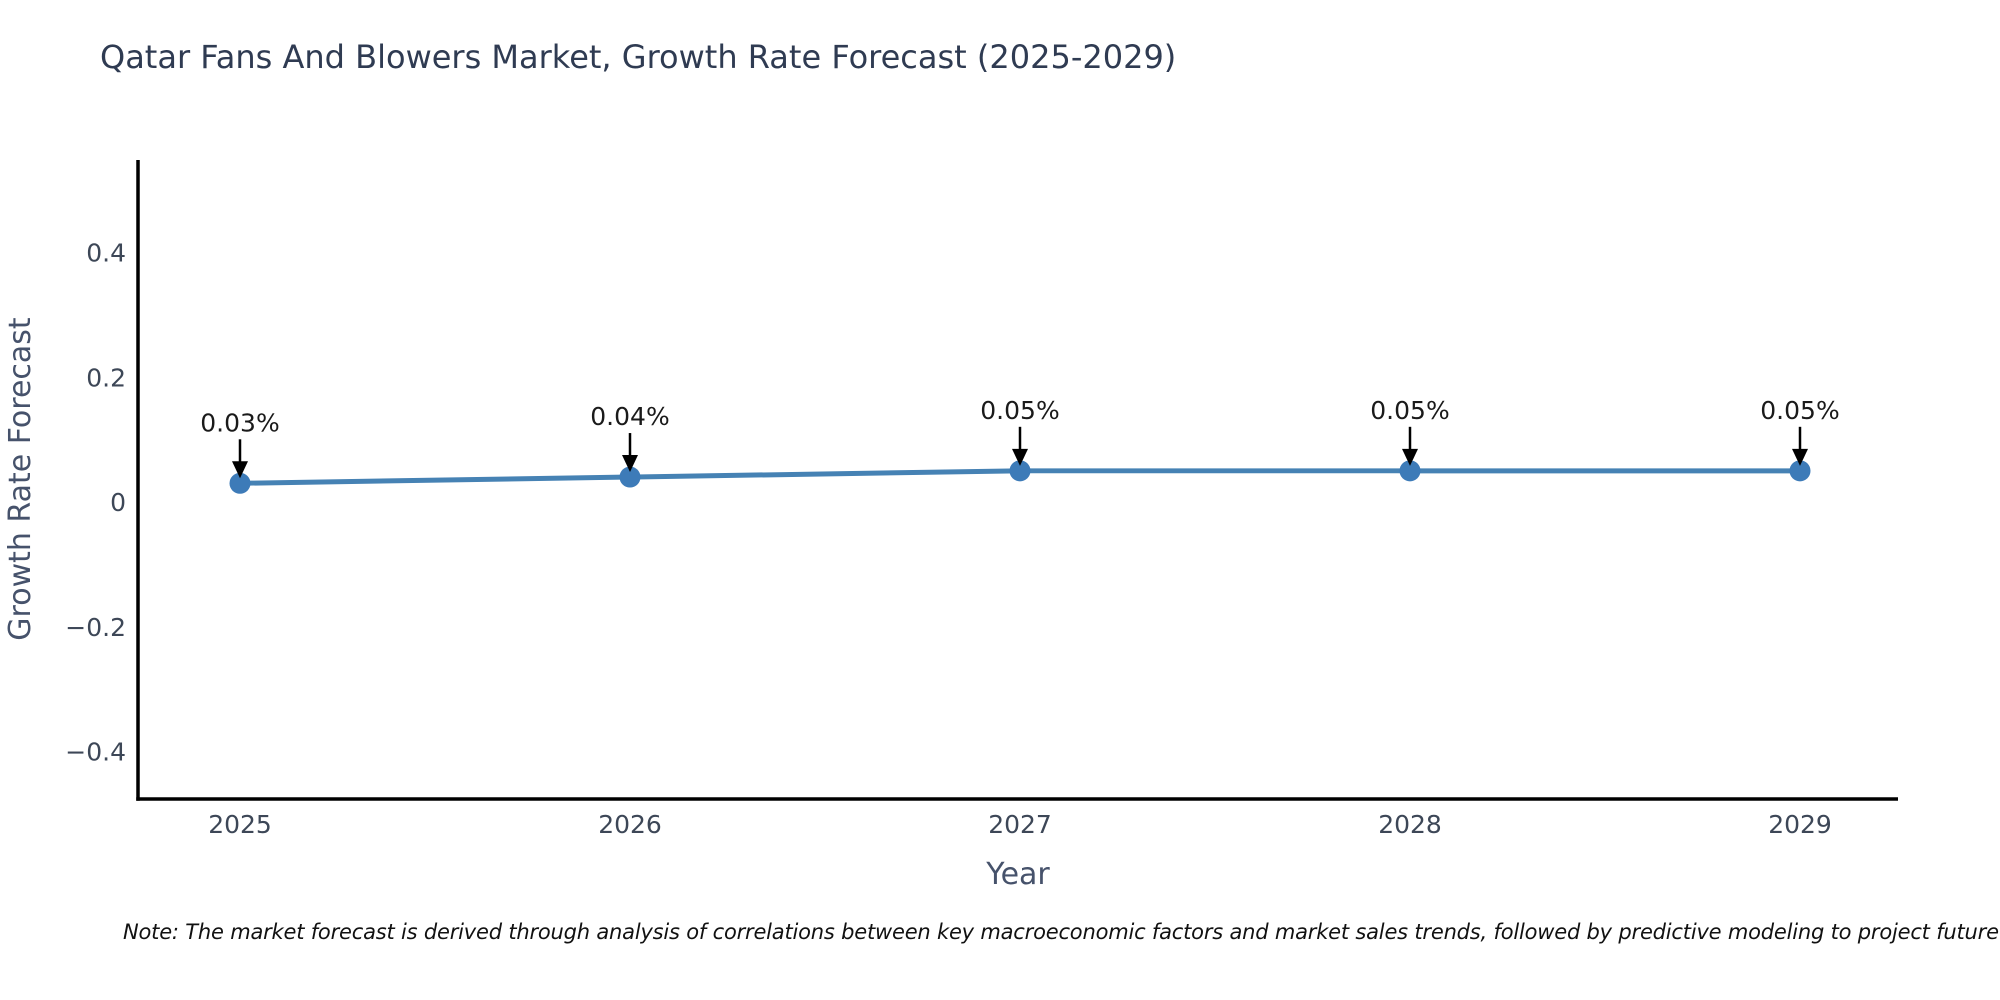  Describe the element at coordinates (118, 502) in the screenshot. I see `y-tick-label: 0` at that location.